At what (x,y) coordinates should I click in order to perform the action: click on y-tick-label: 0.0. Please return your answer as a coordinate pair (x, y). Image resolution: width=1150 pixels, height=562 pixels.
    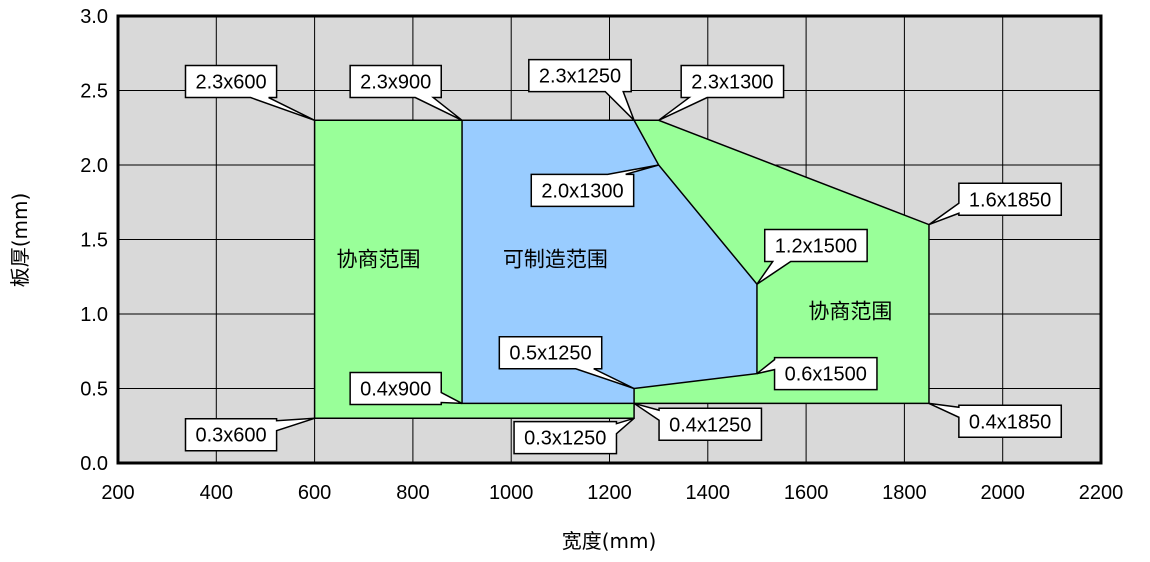
    Looking at the image, I should click on (94, 464).